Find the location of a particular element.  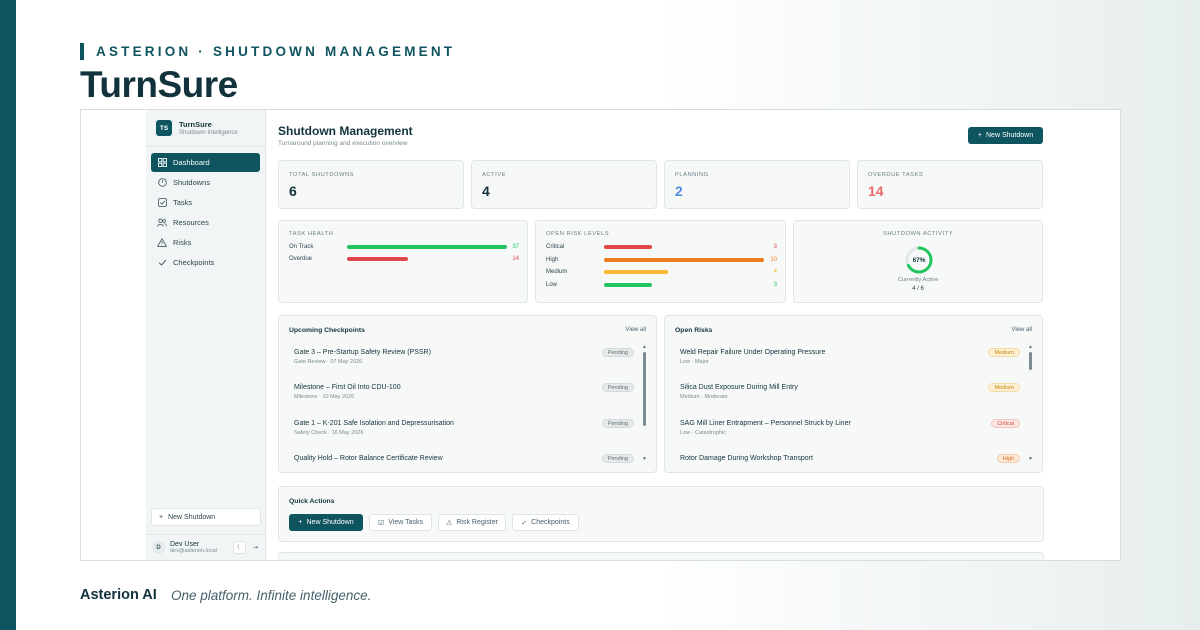

footer-brand: Asterion AI is located at coordinates (118, 595).